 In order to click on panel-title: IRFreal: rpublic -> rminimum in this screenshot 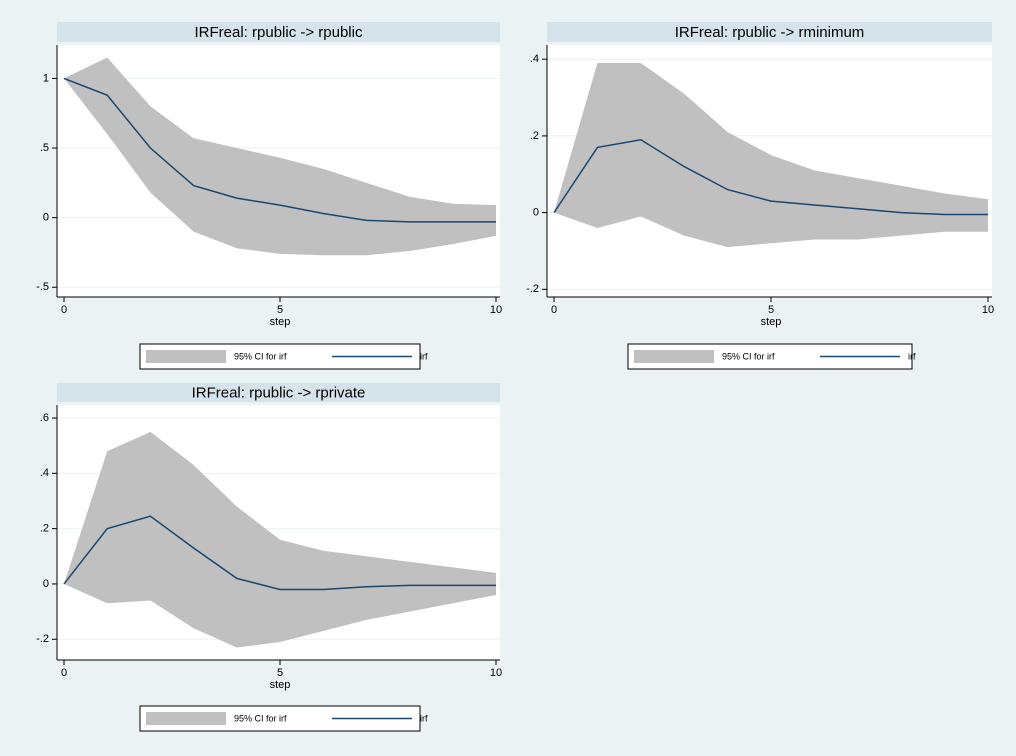, I will do `click(770, 32)`.